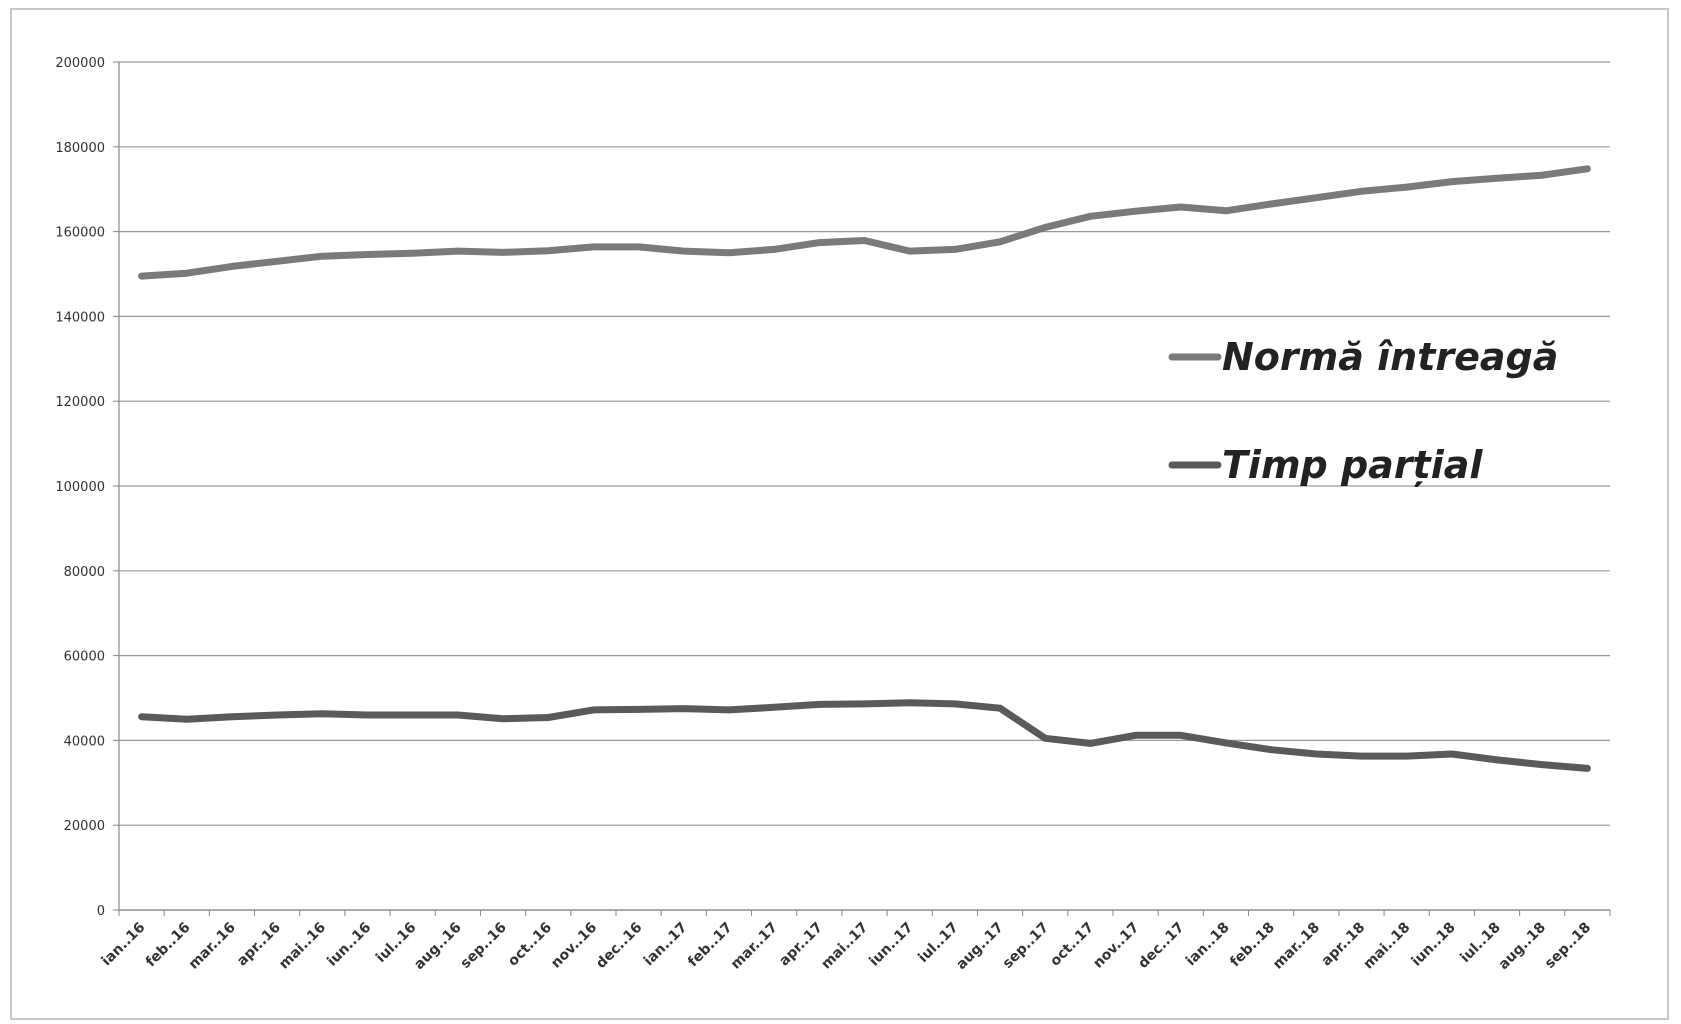  What do you see at coordinates (349, 945) in the screenshot?
I see `x-tick-label: iun..16` at bounding box center [349, 945].